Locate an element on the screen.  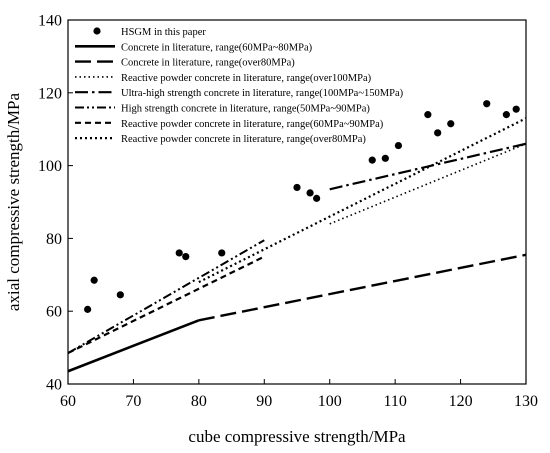
y-tick-label: 140 is located at coordinates (50, 21).